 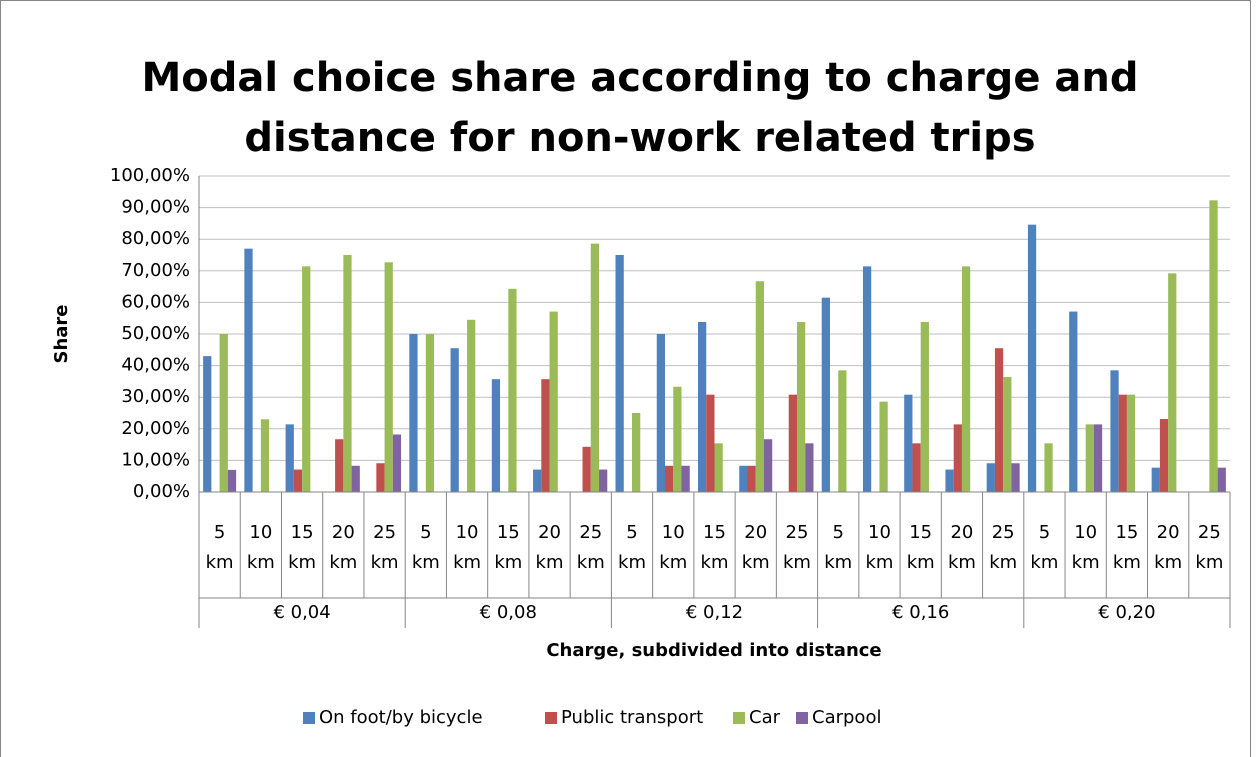 I want to click on legend-label: Carpool, so click(x=846, y=717).